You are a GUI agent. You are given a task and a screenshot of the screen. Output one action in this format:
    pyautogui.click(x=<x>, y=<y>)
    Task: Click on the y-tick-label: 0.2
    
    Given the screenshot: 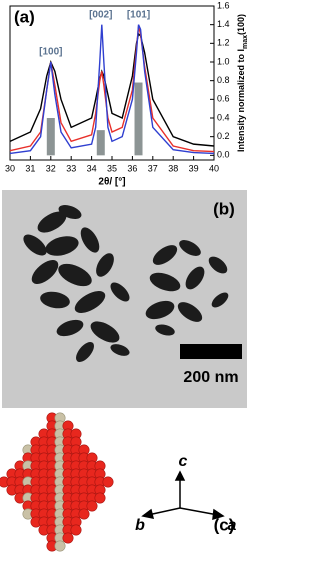 What is the action you would take?
    pyautogui.click(x=223, y=136)
    